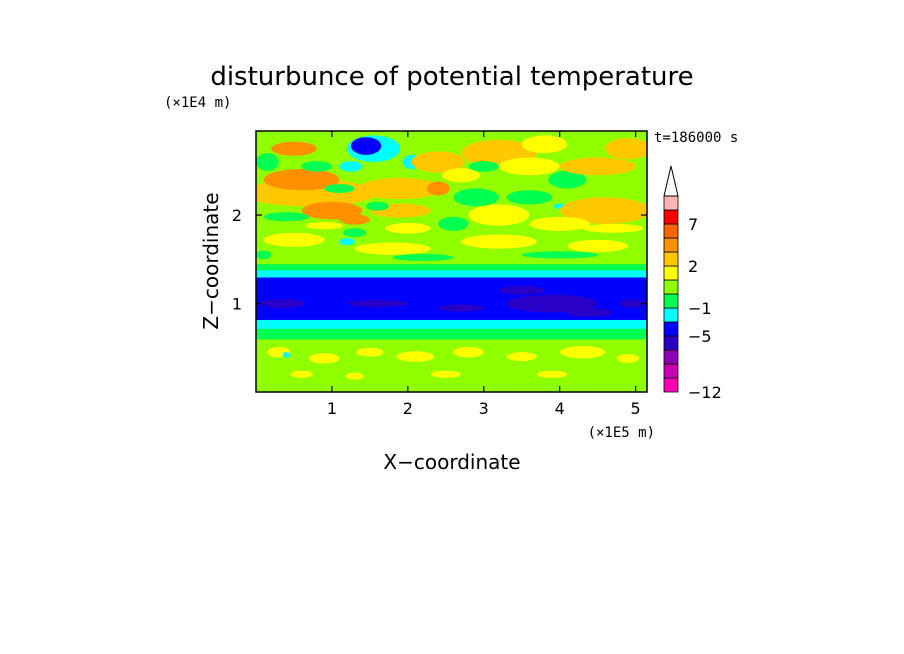 This screenshot has height=654, width=904. What do you see at coordinates (560, 408) in the screenshot?
I see `x-tick-label: 4` at bounding box center [560, 408].